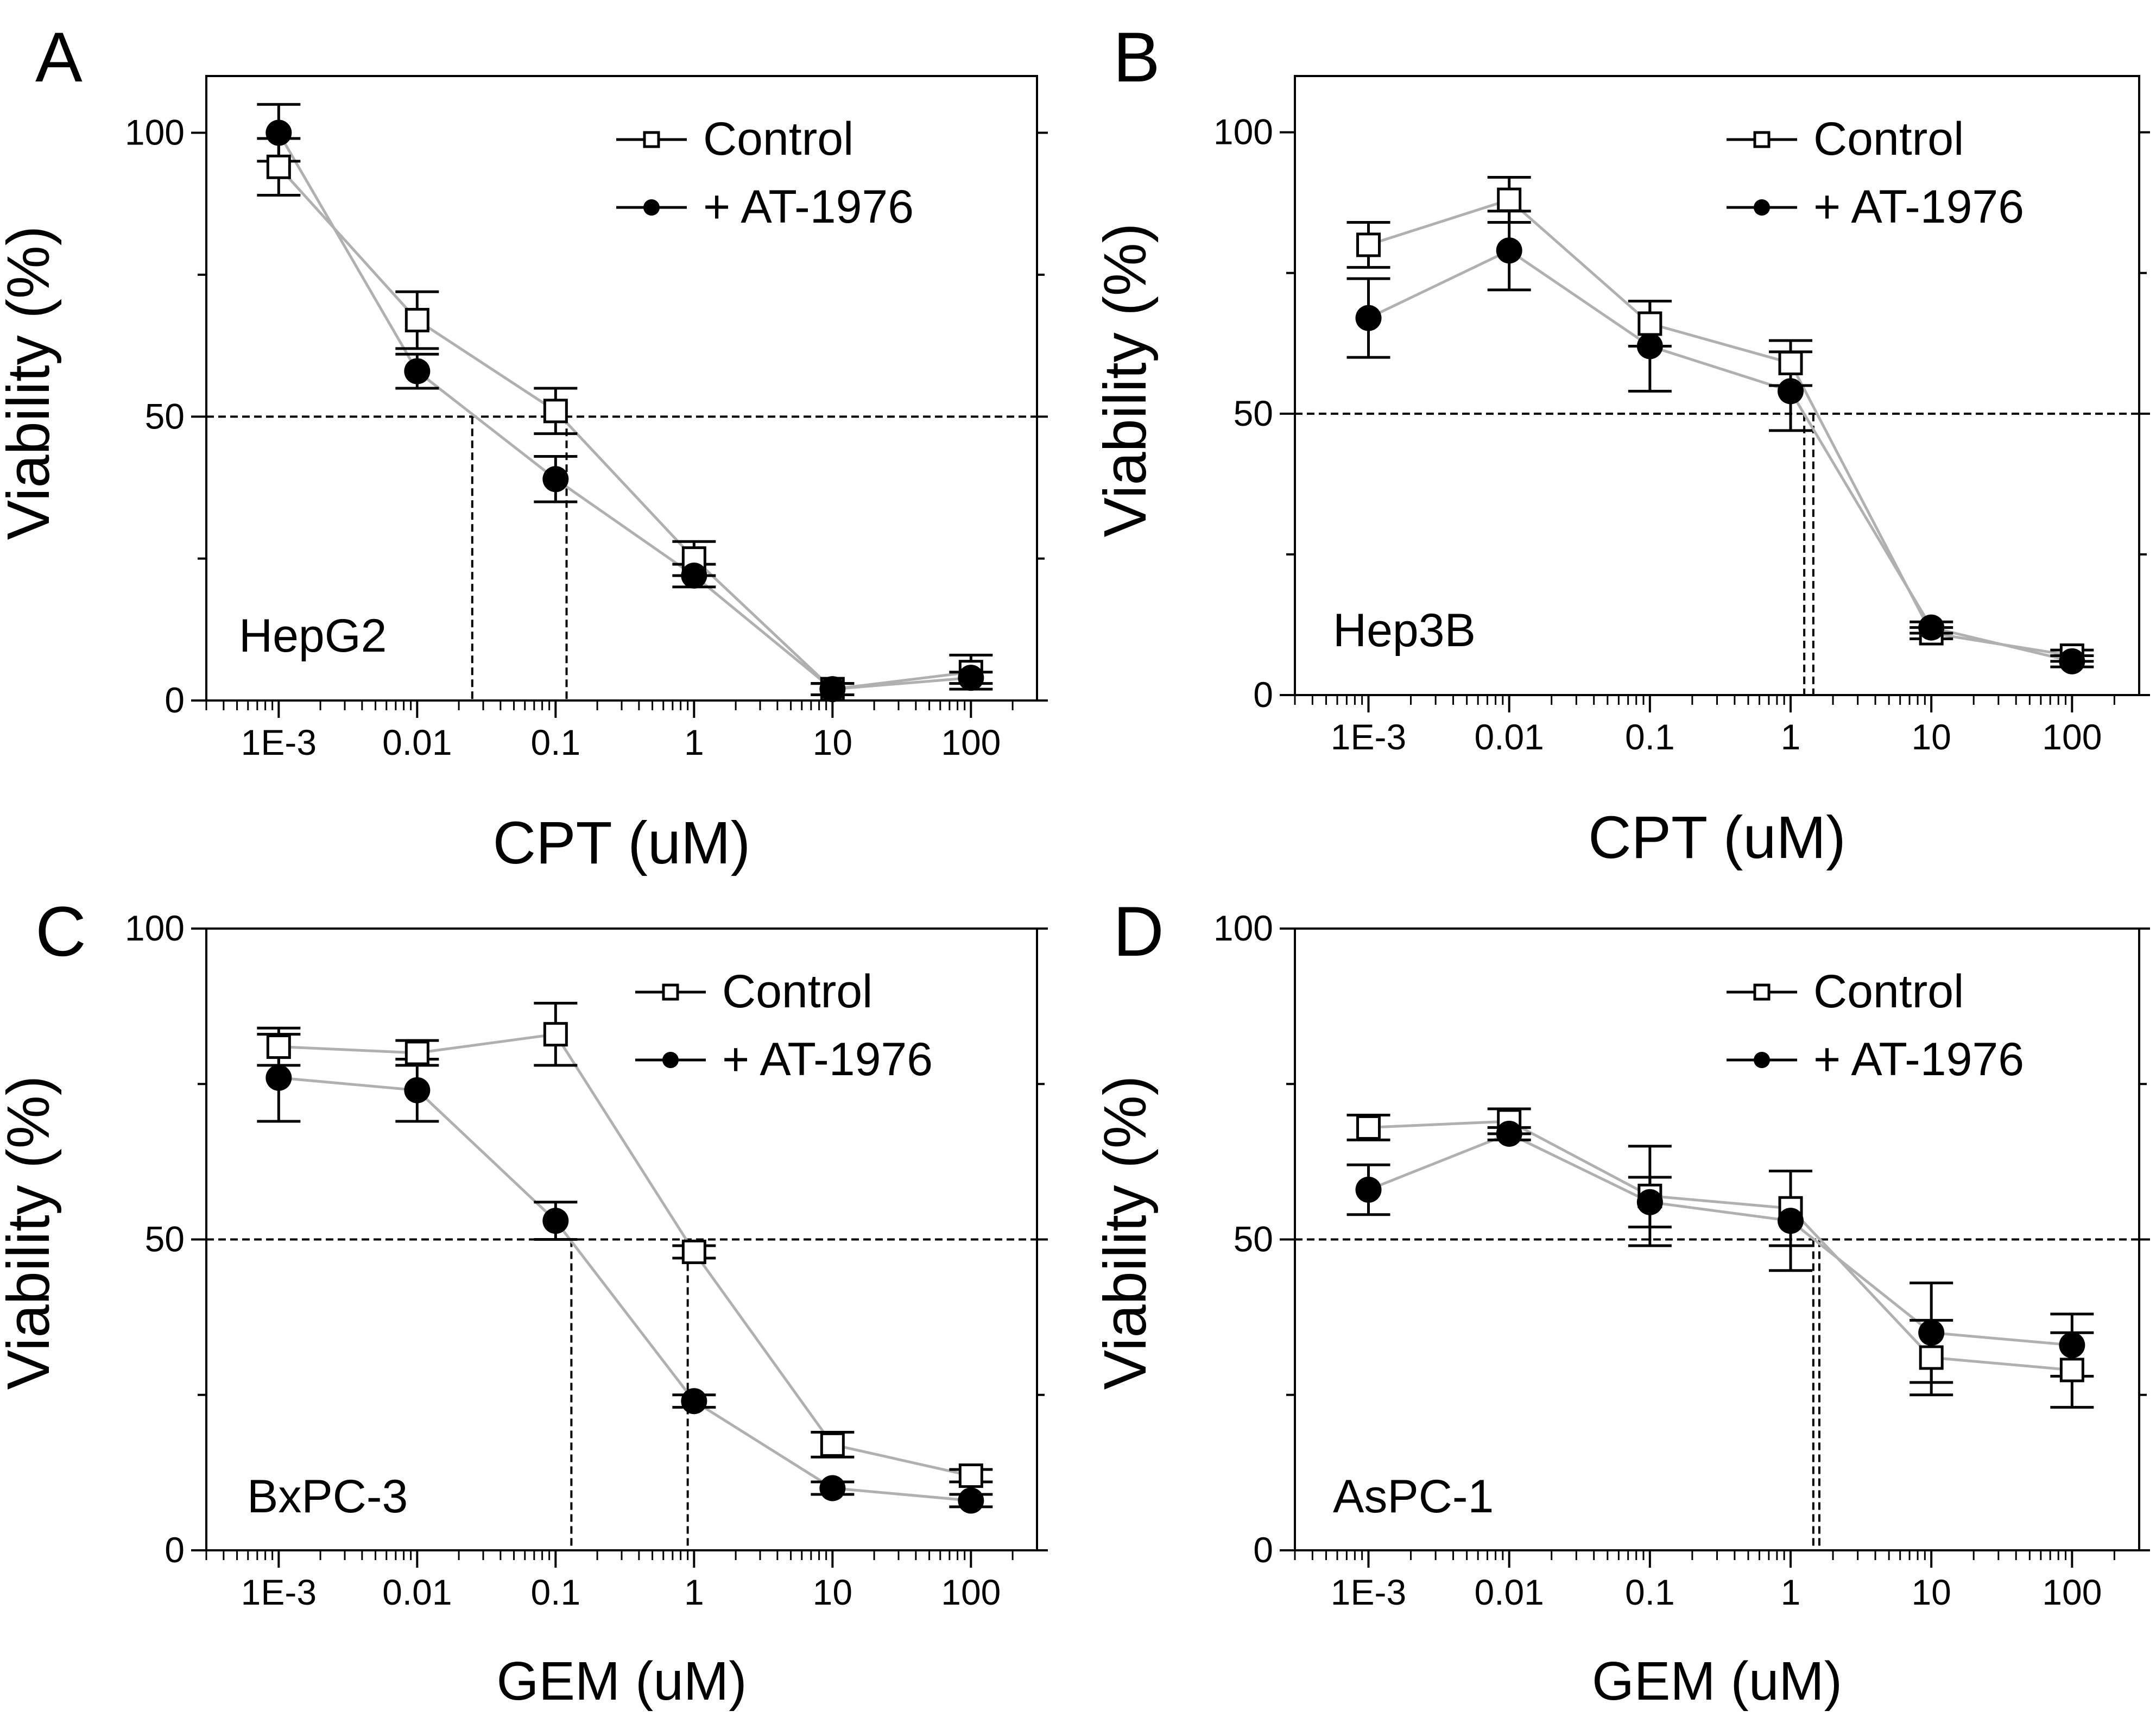 The height and width of the screenshot is (1723, 2156). I want to click on cell-line-label: BxPC-3, so click(328, 1496).